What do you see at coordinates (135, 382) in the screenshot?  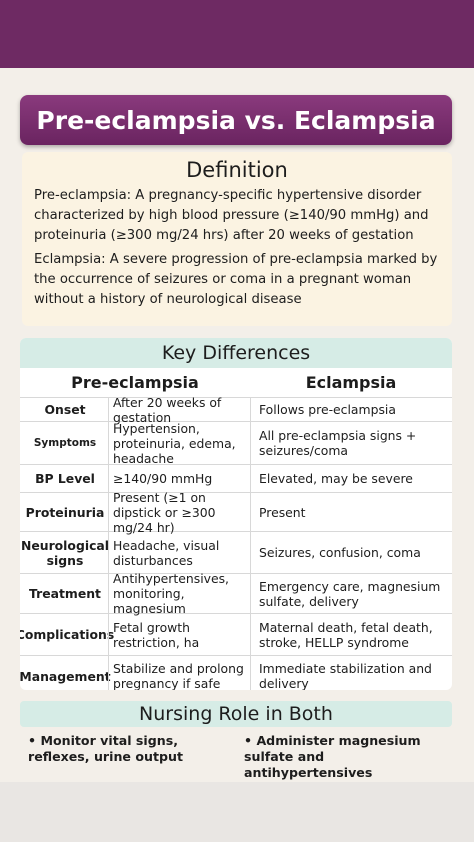 I see `column-title: Pre-eclampsia` at bounding box center [135, 382].